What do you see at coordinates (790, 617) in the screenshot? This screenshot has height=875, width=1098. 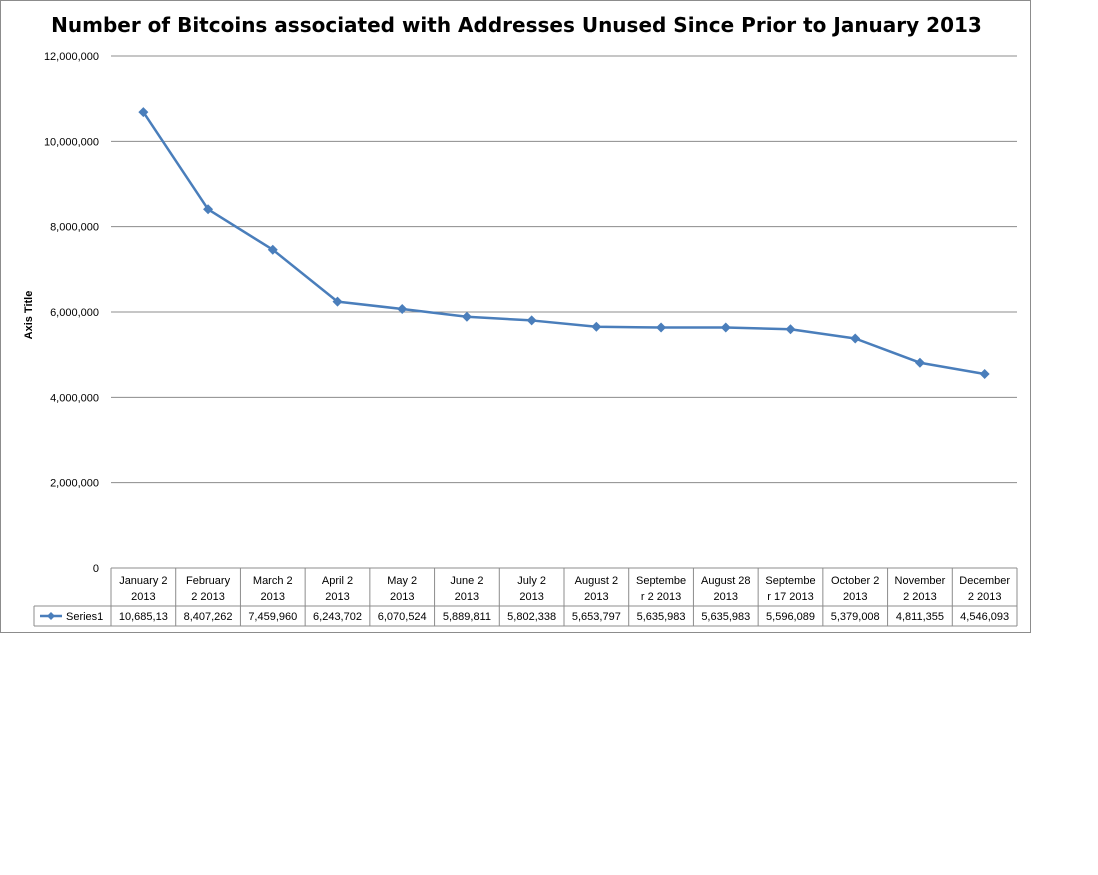 I see `data-table-value: 5,596,089` at bounding box center [790, 617].